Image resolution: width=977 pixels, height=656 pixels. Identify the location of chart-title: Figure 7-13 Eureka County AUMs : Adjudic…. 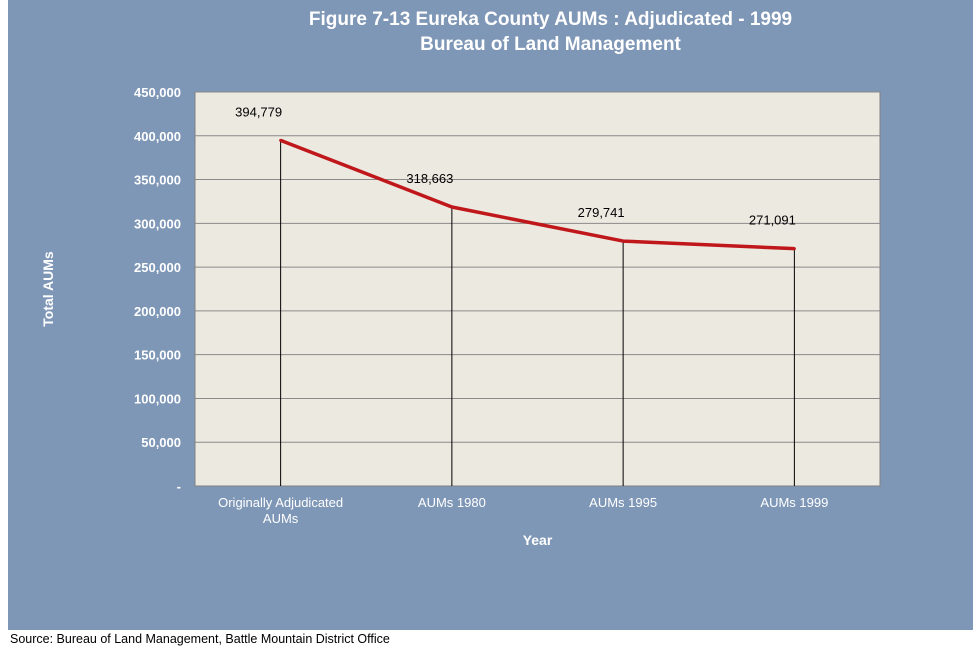
(490, 32).